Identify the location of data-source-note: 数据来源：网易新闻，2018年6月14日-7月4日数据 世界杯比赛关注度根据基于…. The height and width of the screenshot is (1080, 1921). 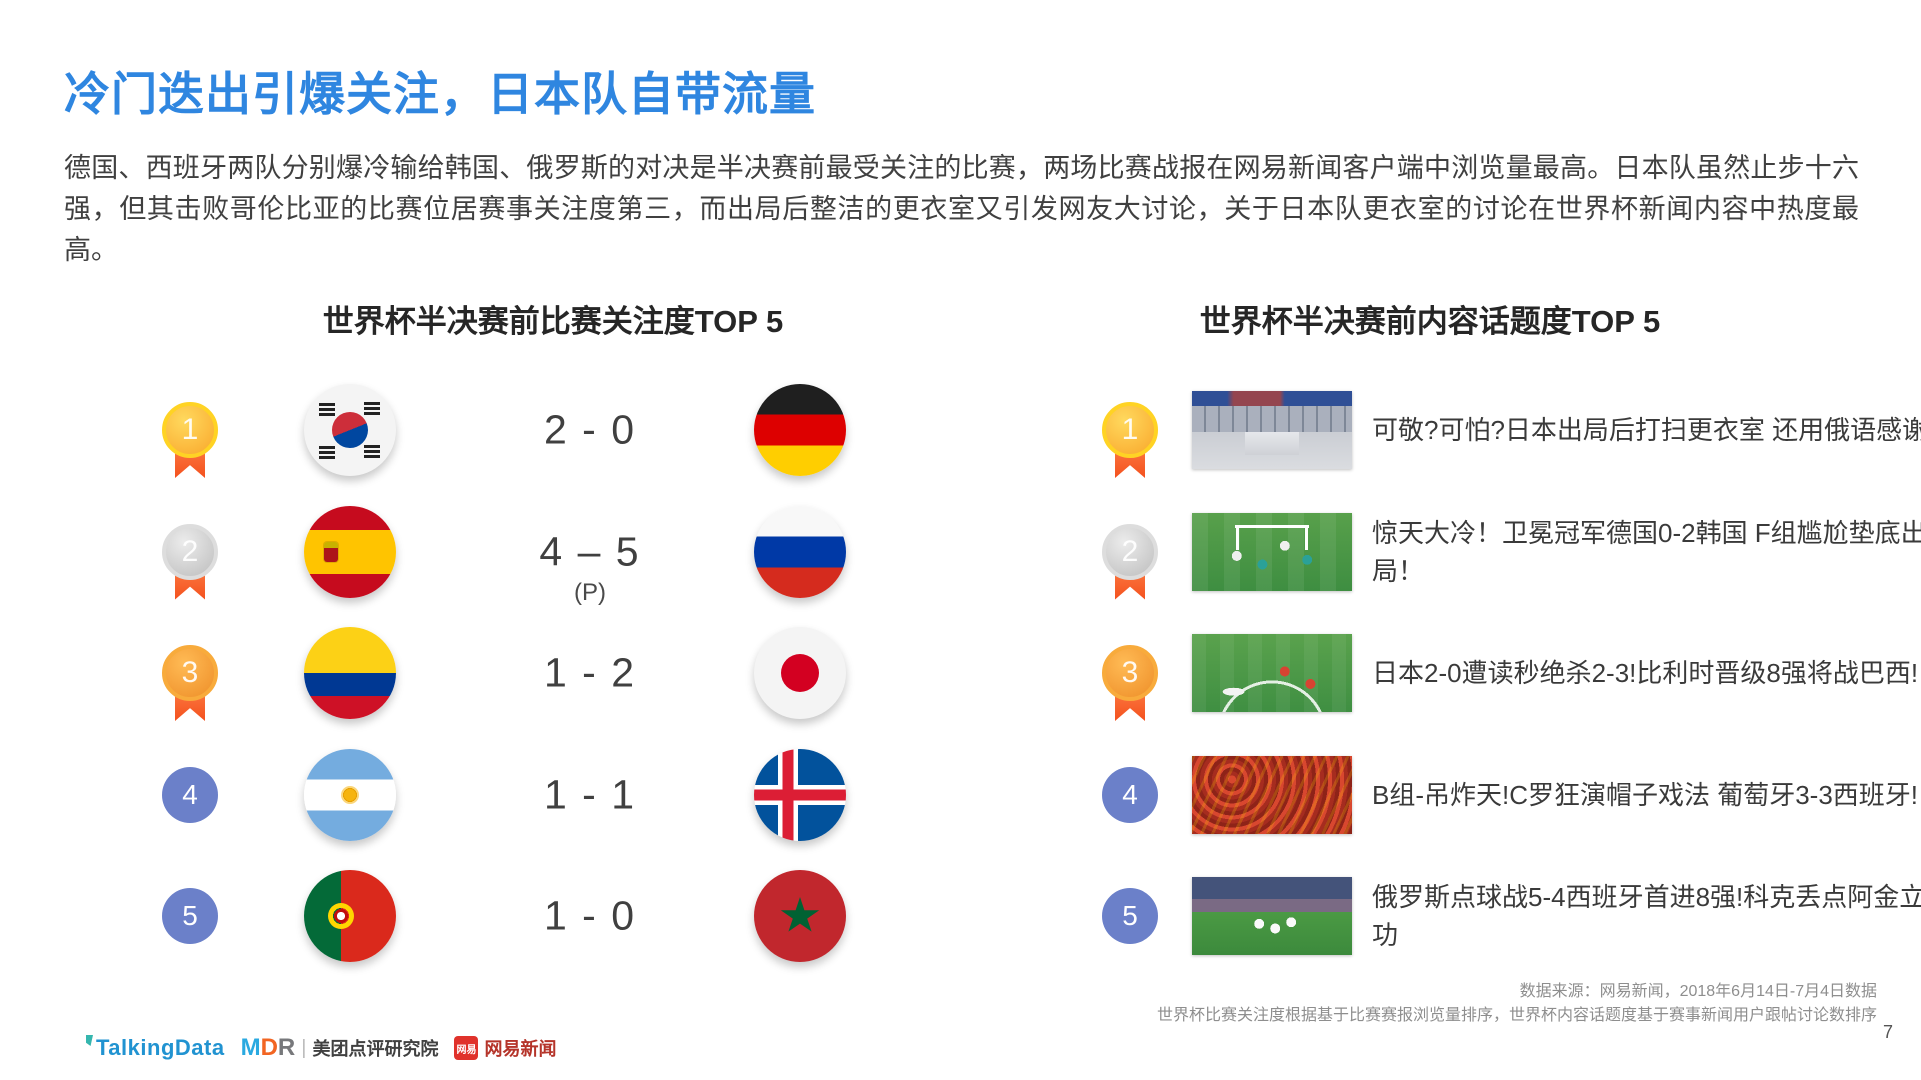
(1517, 1004).